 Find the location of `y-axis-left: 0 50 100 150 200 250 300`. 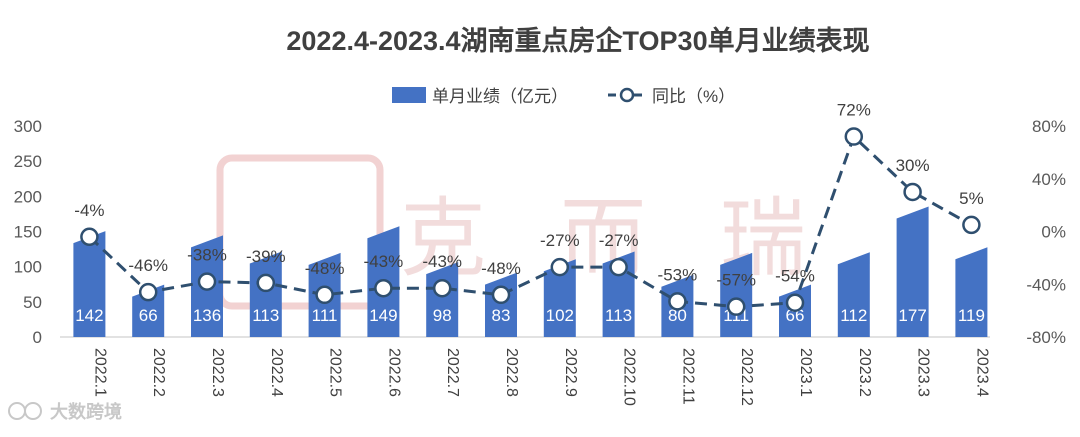

y-axis-left: 0 50 100 150 200 250 300 is located at coordinates (28, 232).